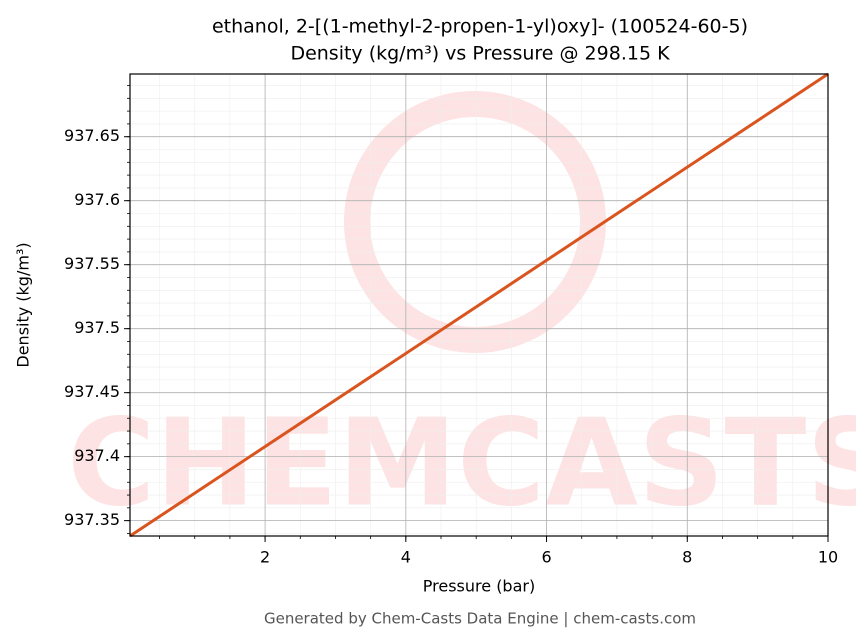 Image resolution: width=856 pixels, height=644 pixels. What do you see at coordinates (479, 586) in the screenshot?
I see `x-axis-label: Pressure (bar)` at bounding box center [479, 586].